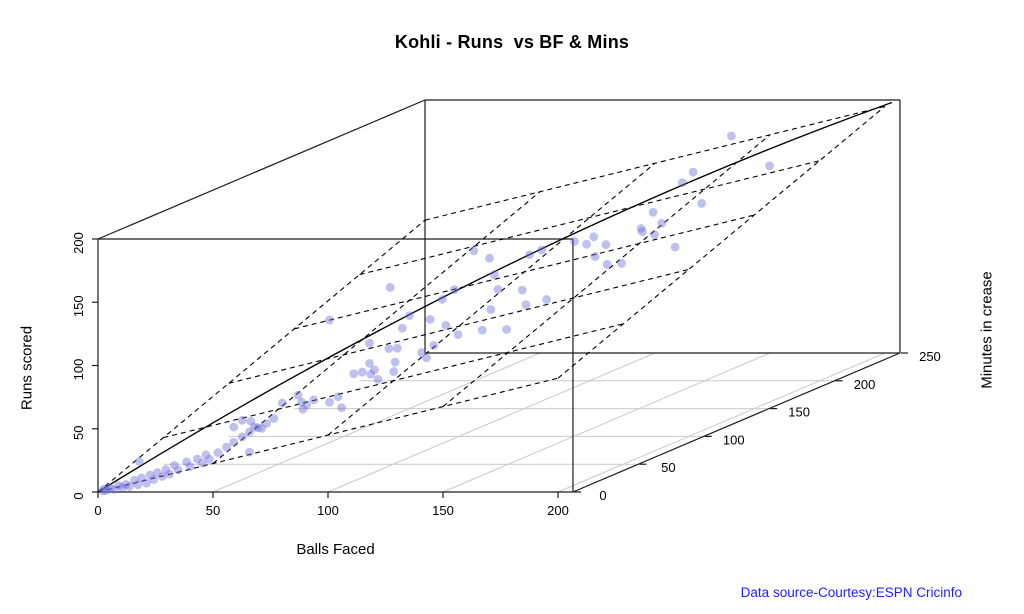 The image size is (1024, 614). What do you see at coordinates (78, 433) in the screenshot?
I see `z-tick-label: 50` at bounding box center [78, 433].